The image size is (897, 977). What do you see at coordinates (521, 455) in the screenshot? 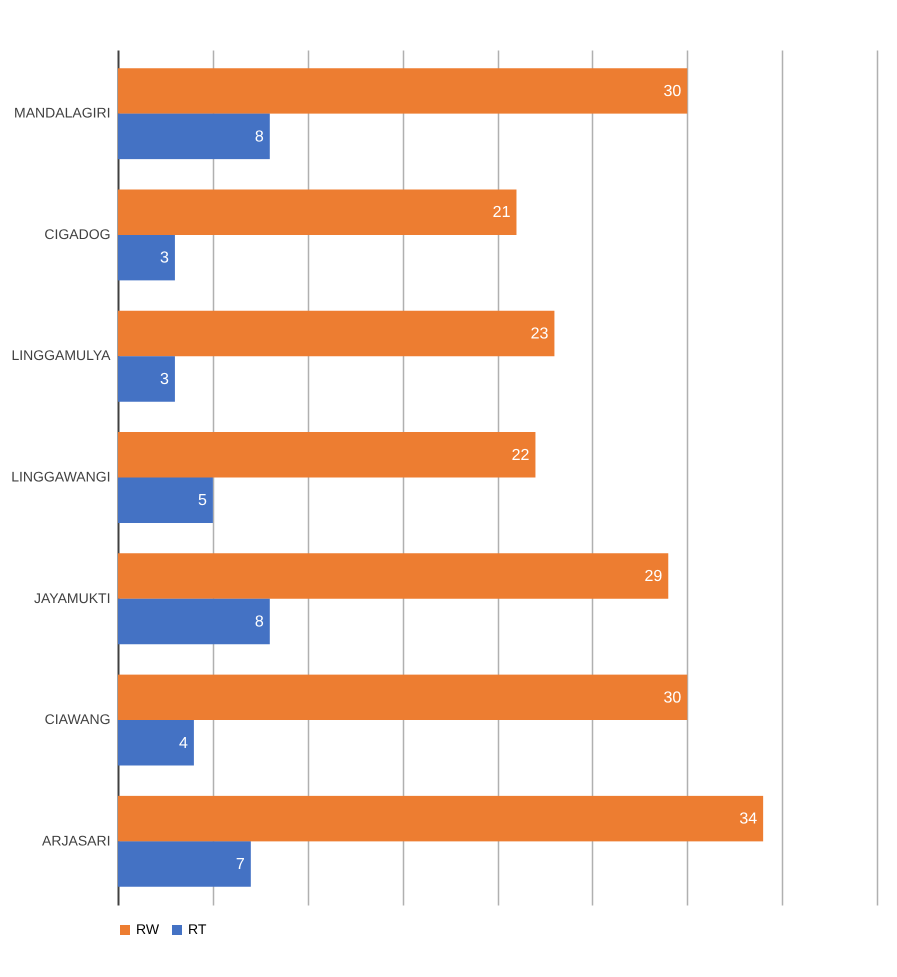
I see `data-label: 22` at bounding box center [521, 455].